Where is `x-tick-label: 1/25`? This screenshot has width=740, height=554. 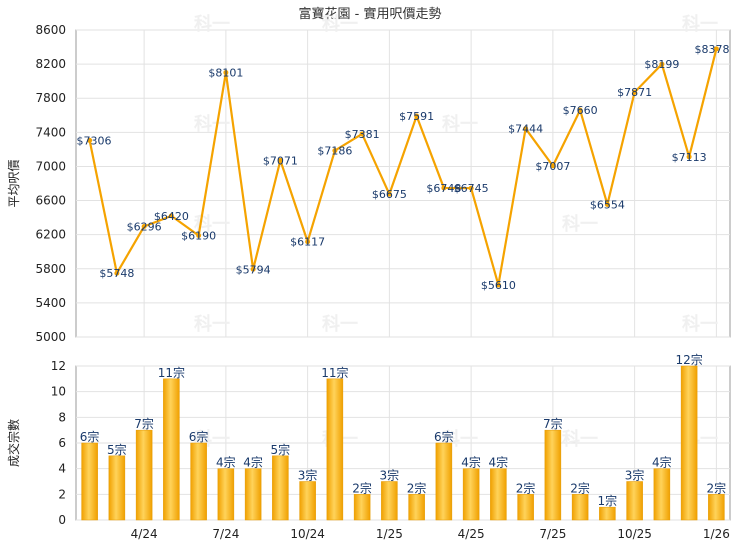 x-tick-label: 1/25 is located at coordinates (389, 534).